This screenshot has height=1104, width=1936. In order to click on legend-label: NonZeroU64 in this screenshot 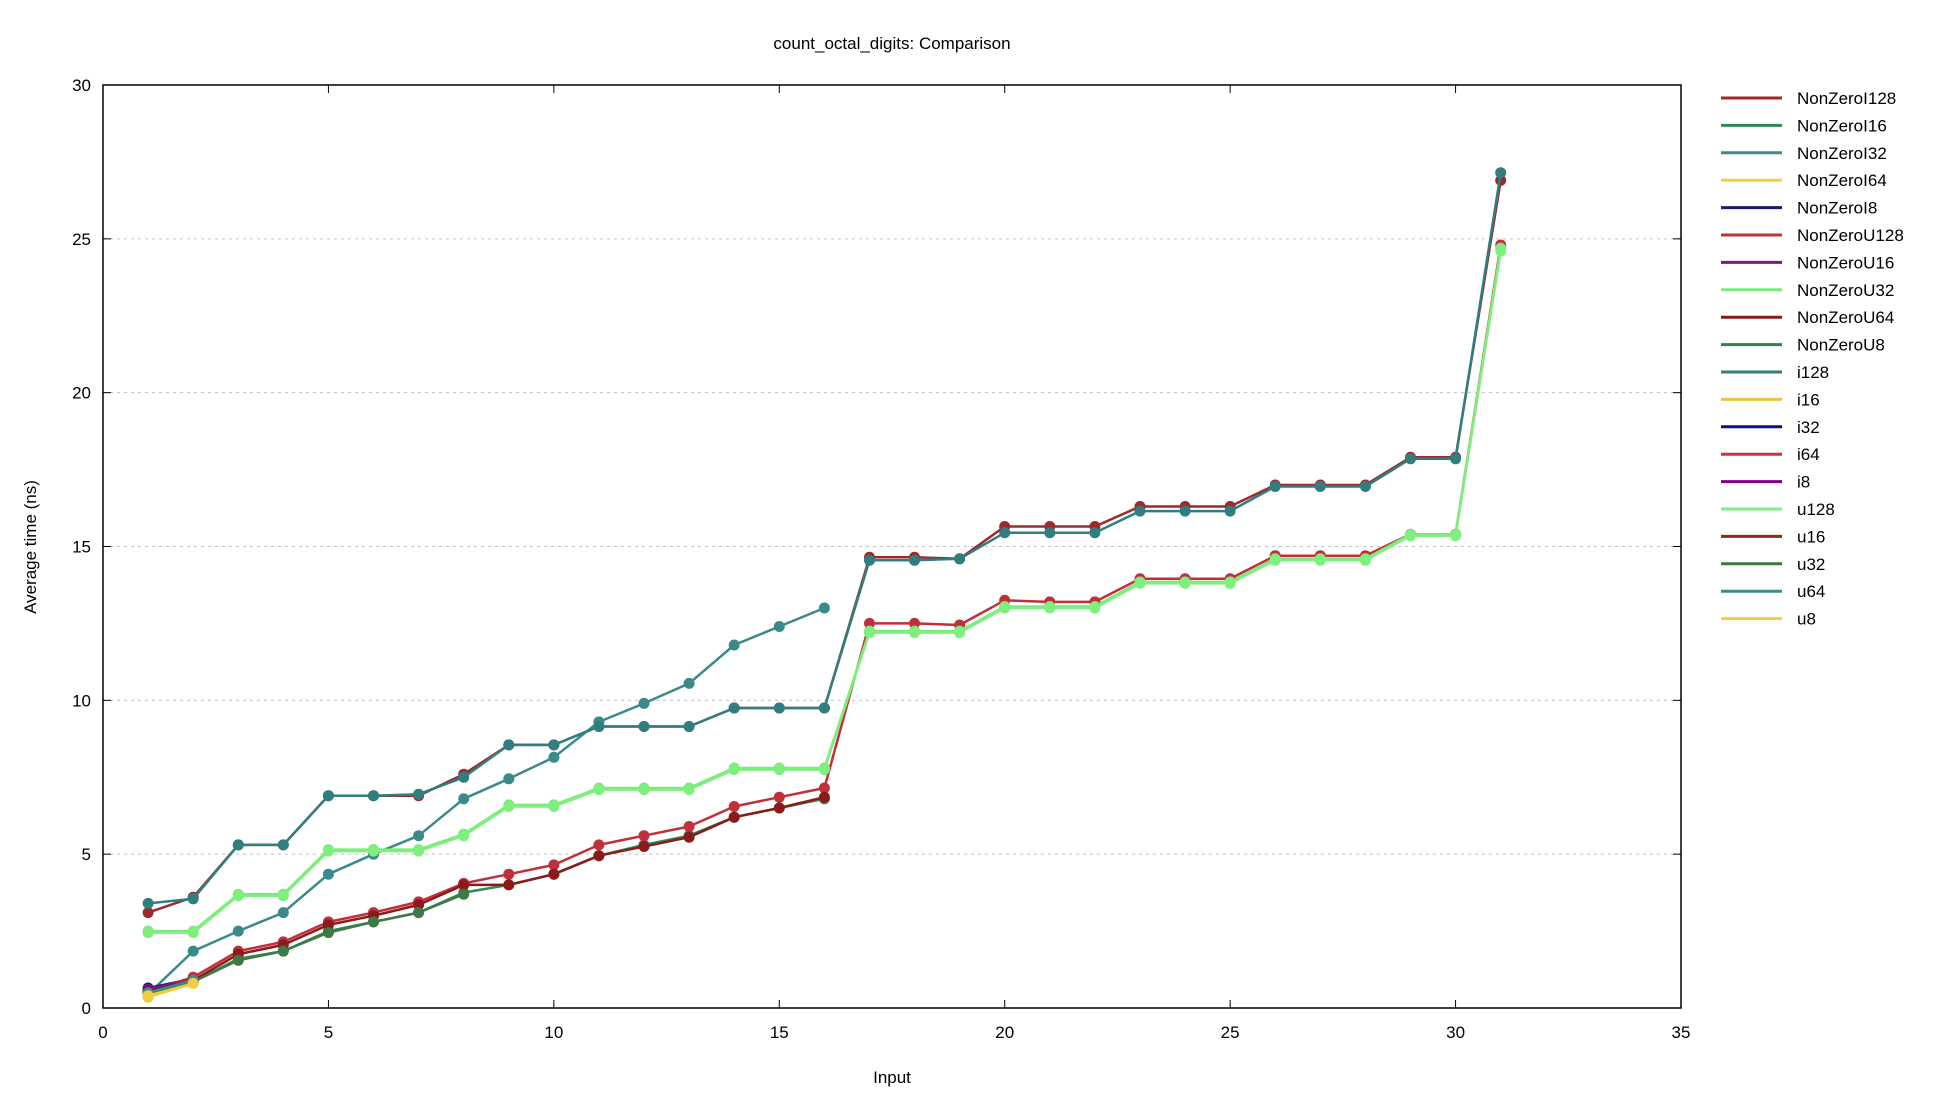, I will do `click(1845, 317)`.